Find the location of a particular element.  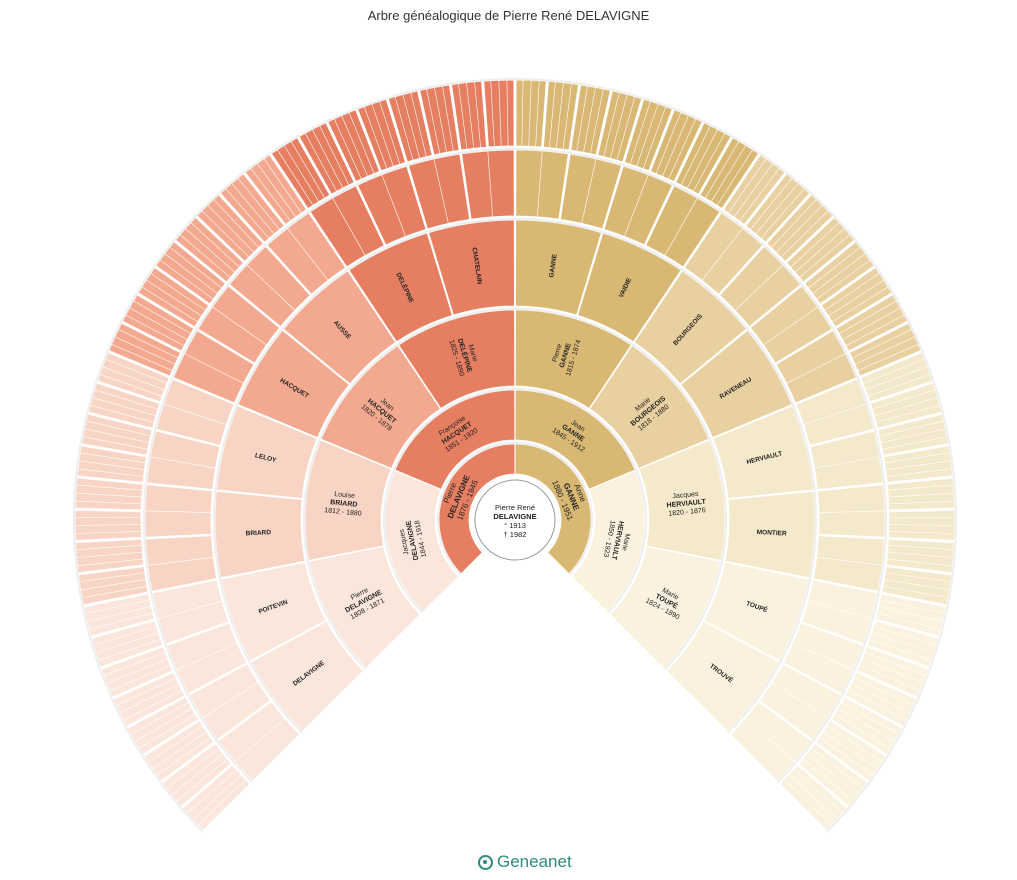

geneanet-logo: Geneanet is located at coordinates (525, 862).